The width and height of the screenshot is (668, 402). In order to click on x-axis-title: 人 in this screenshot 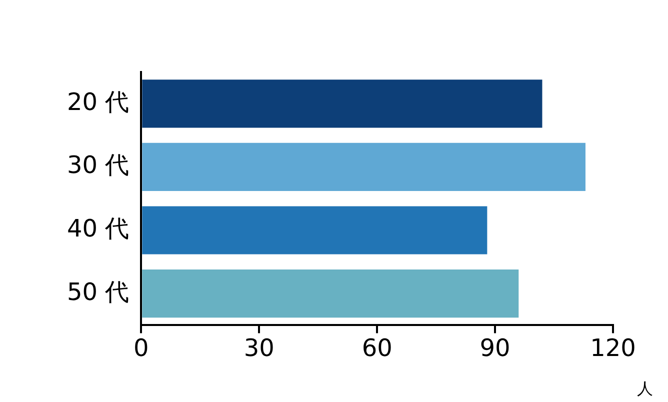, I will do `click(644, 388)`.